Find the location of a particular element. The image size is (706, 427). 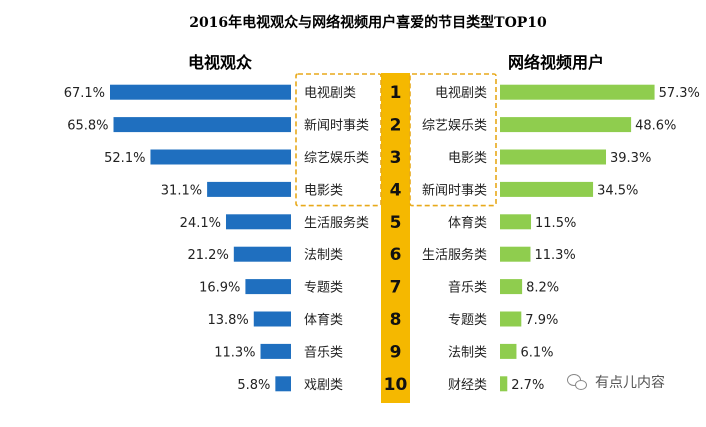

rank-number: 10 is located at coordinates (396, 385).